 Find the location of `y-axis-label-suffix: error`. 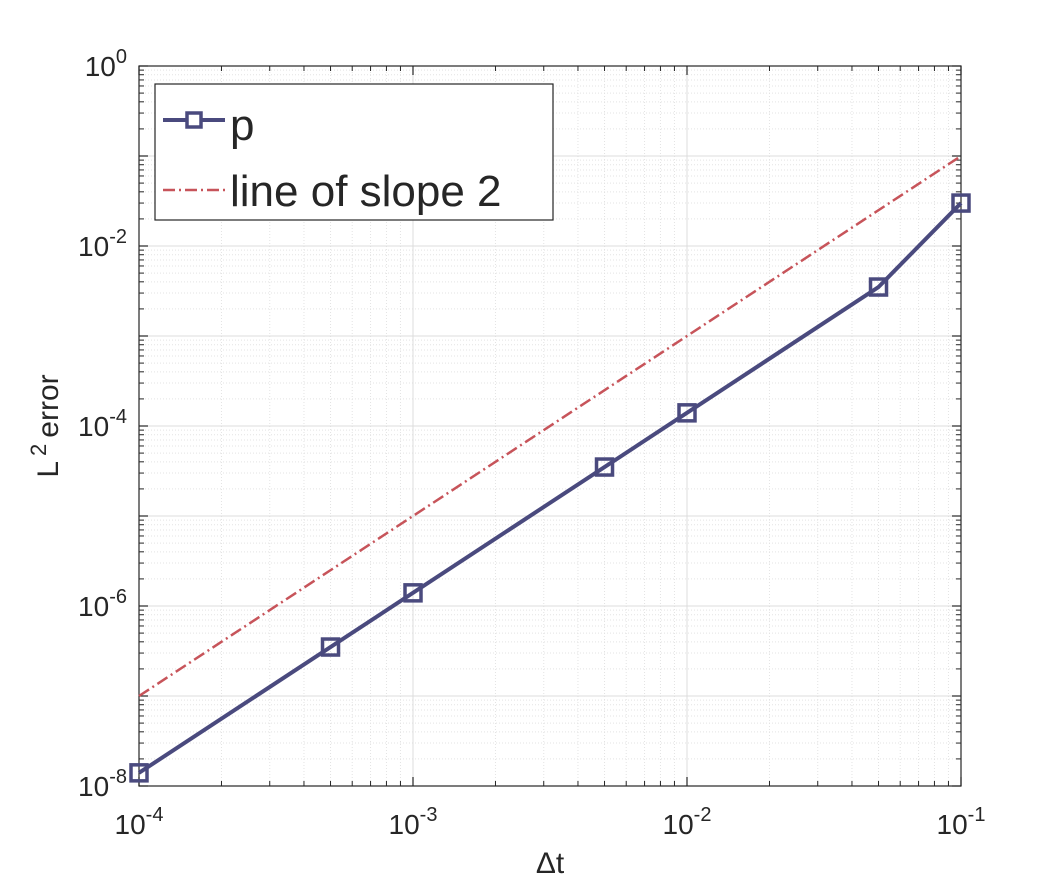

y-axis-label-suffix: error is located at coordinates (48, 405).